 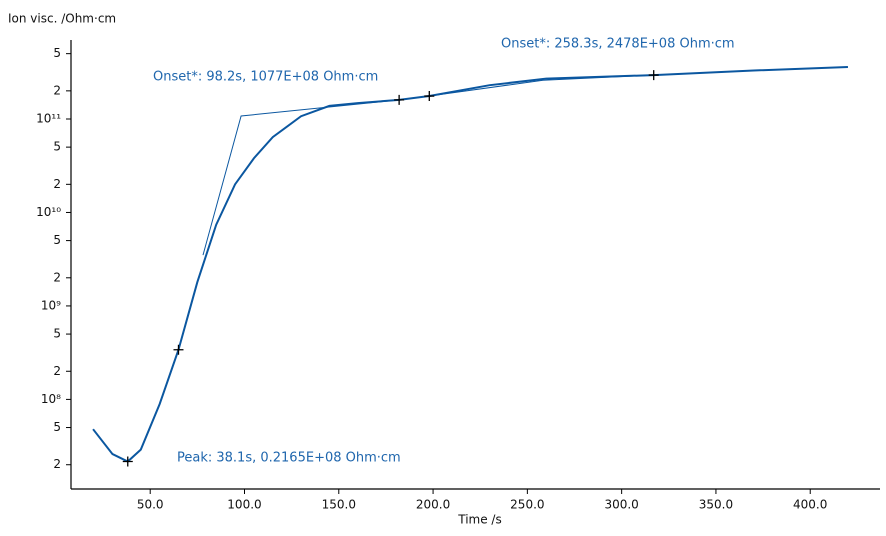 I want to click on annotation: Onset*: 258.3s, 2478E+08 Ohm·cm, so click(x=618, y=44).